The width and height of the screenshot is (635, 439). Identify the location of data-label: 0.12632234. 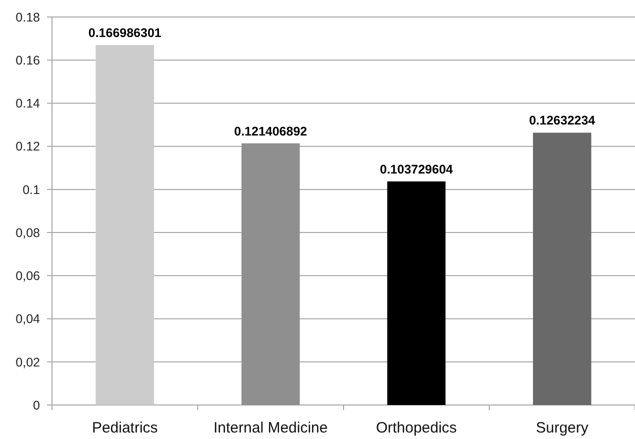
(562, 121).